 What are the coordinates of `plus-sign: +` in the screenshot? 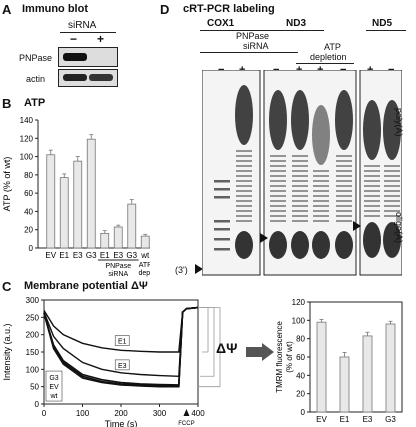 It's located at (101, 39).